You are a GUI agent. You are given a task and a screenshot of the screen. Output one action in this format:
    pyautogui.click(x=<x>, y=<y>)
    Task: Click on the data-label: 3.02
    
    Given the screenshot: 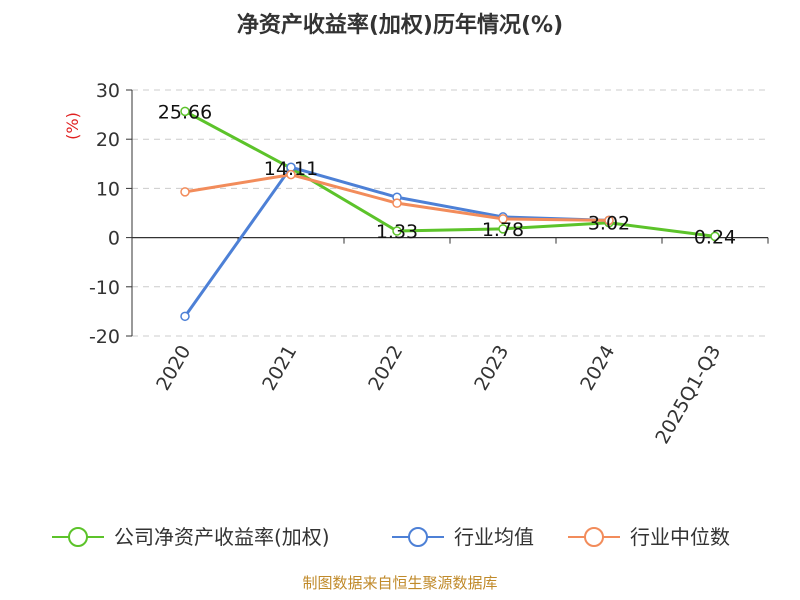 What is the action you would take?
    pyautogui.click(x=609, y=224)
    